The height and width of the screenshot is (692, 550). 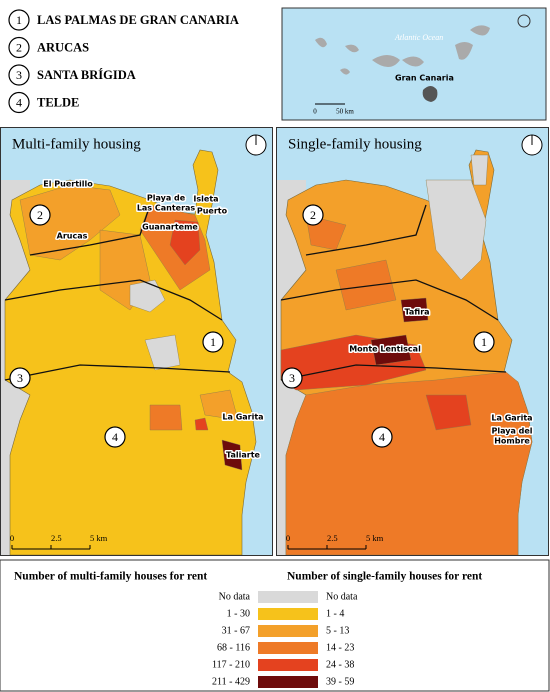 I want to click on municipality-name: LAS PALMAS DE GRAN CANARIA, so click(x=138, y=20).